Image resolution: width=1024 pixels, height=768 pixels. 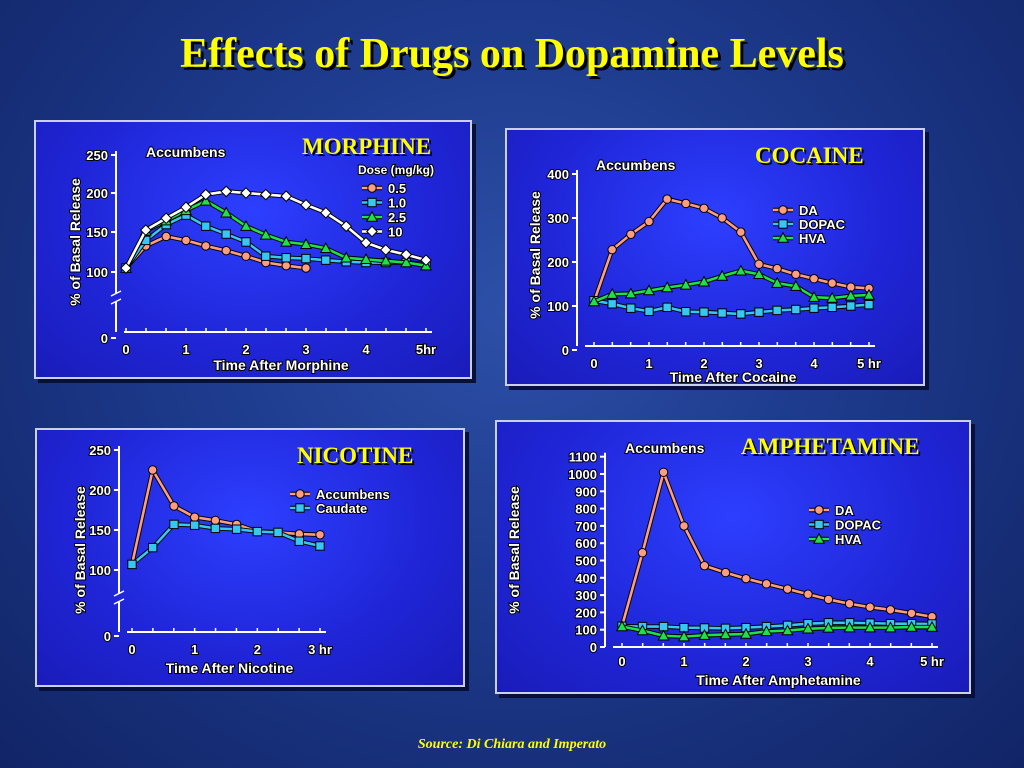 What do you see at coordinates (97, 155) in the screenshot?
I see `morphine-y-tick-label: 250` at bounding box center [97, 155].